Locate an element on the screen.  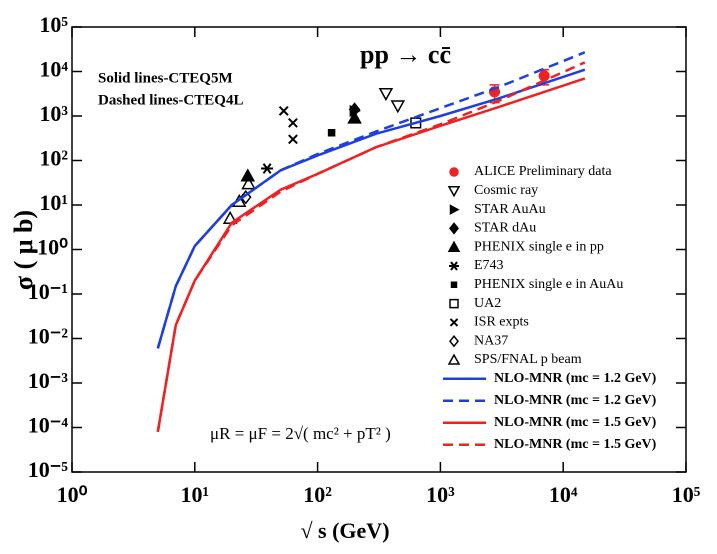
x-tick-label: 10⁰ is located at coordinates (72, 494).